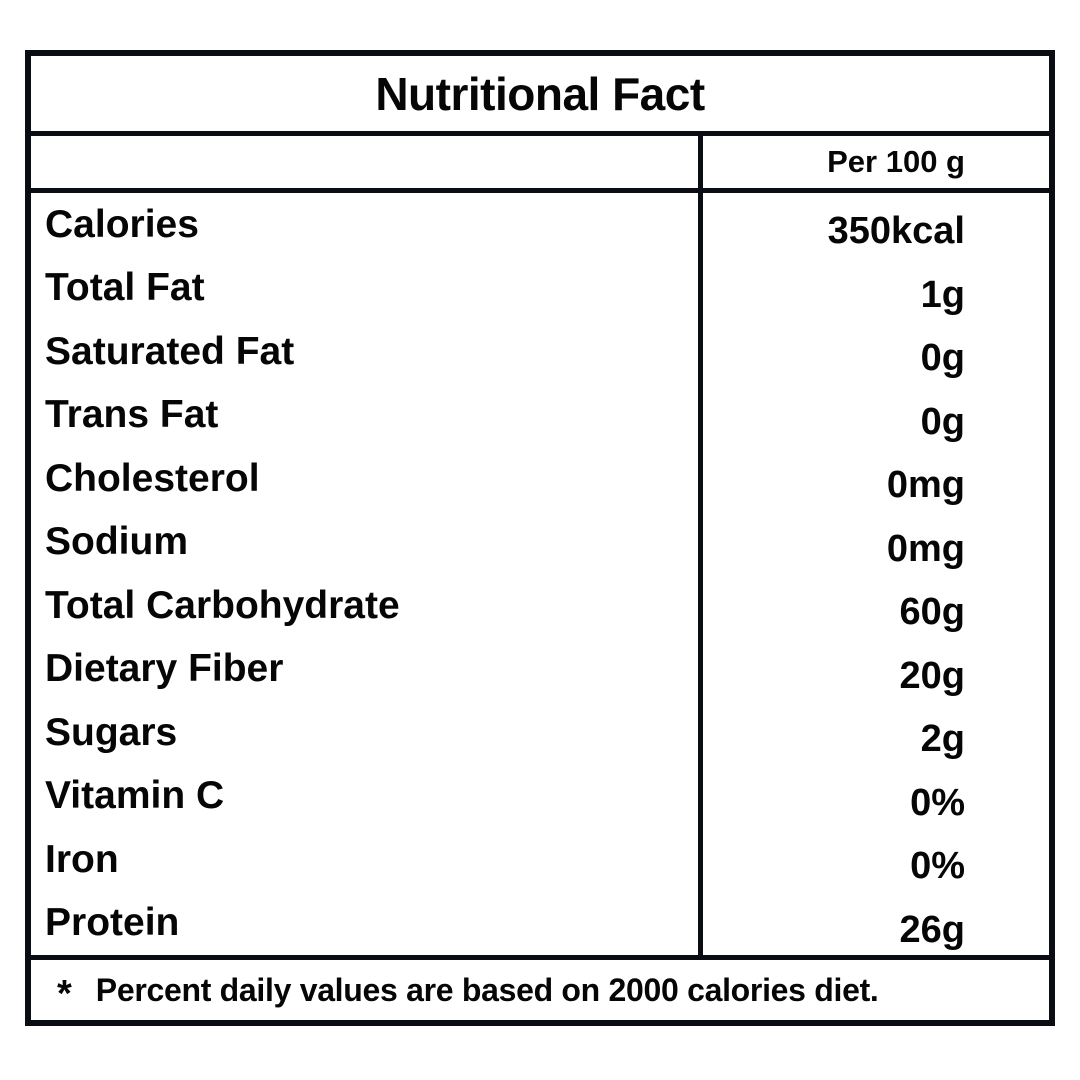  Describe the element at coordinates (540, 797) in the screenshot. I see `table-row: Vitamin C 0%` at that location.